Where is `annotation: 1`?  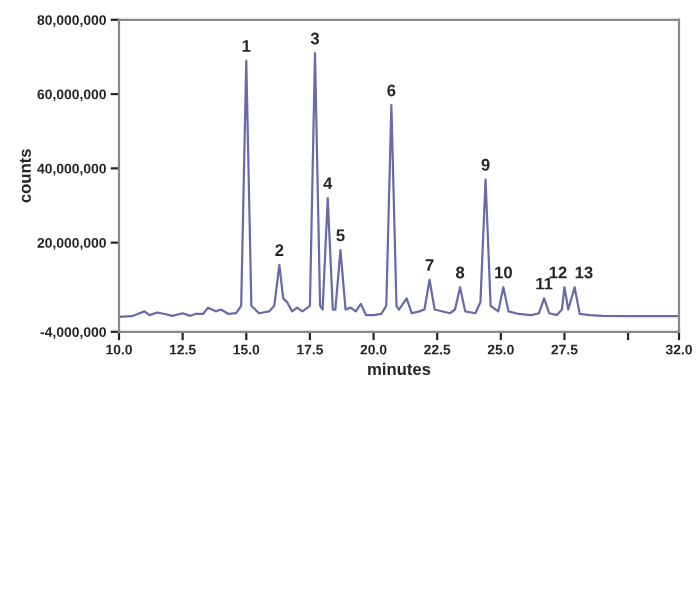
annotation: 1 is located at coordinates (246, 46).